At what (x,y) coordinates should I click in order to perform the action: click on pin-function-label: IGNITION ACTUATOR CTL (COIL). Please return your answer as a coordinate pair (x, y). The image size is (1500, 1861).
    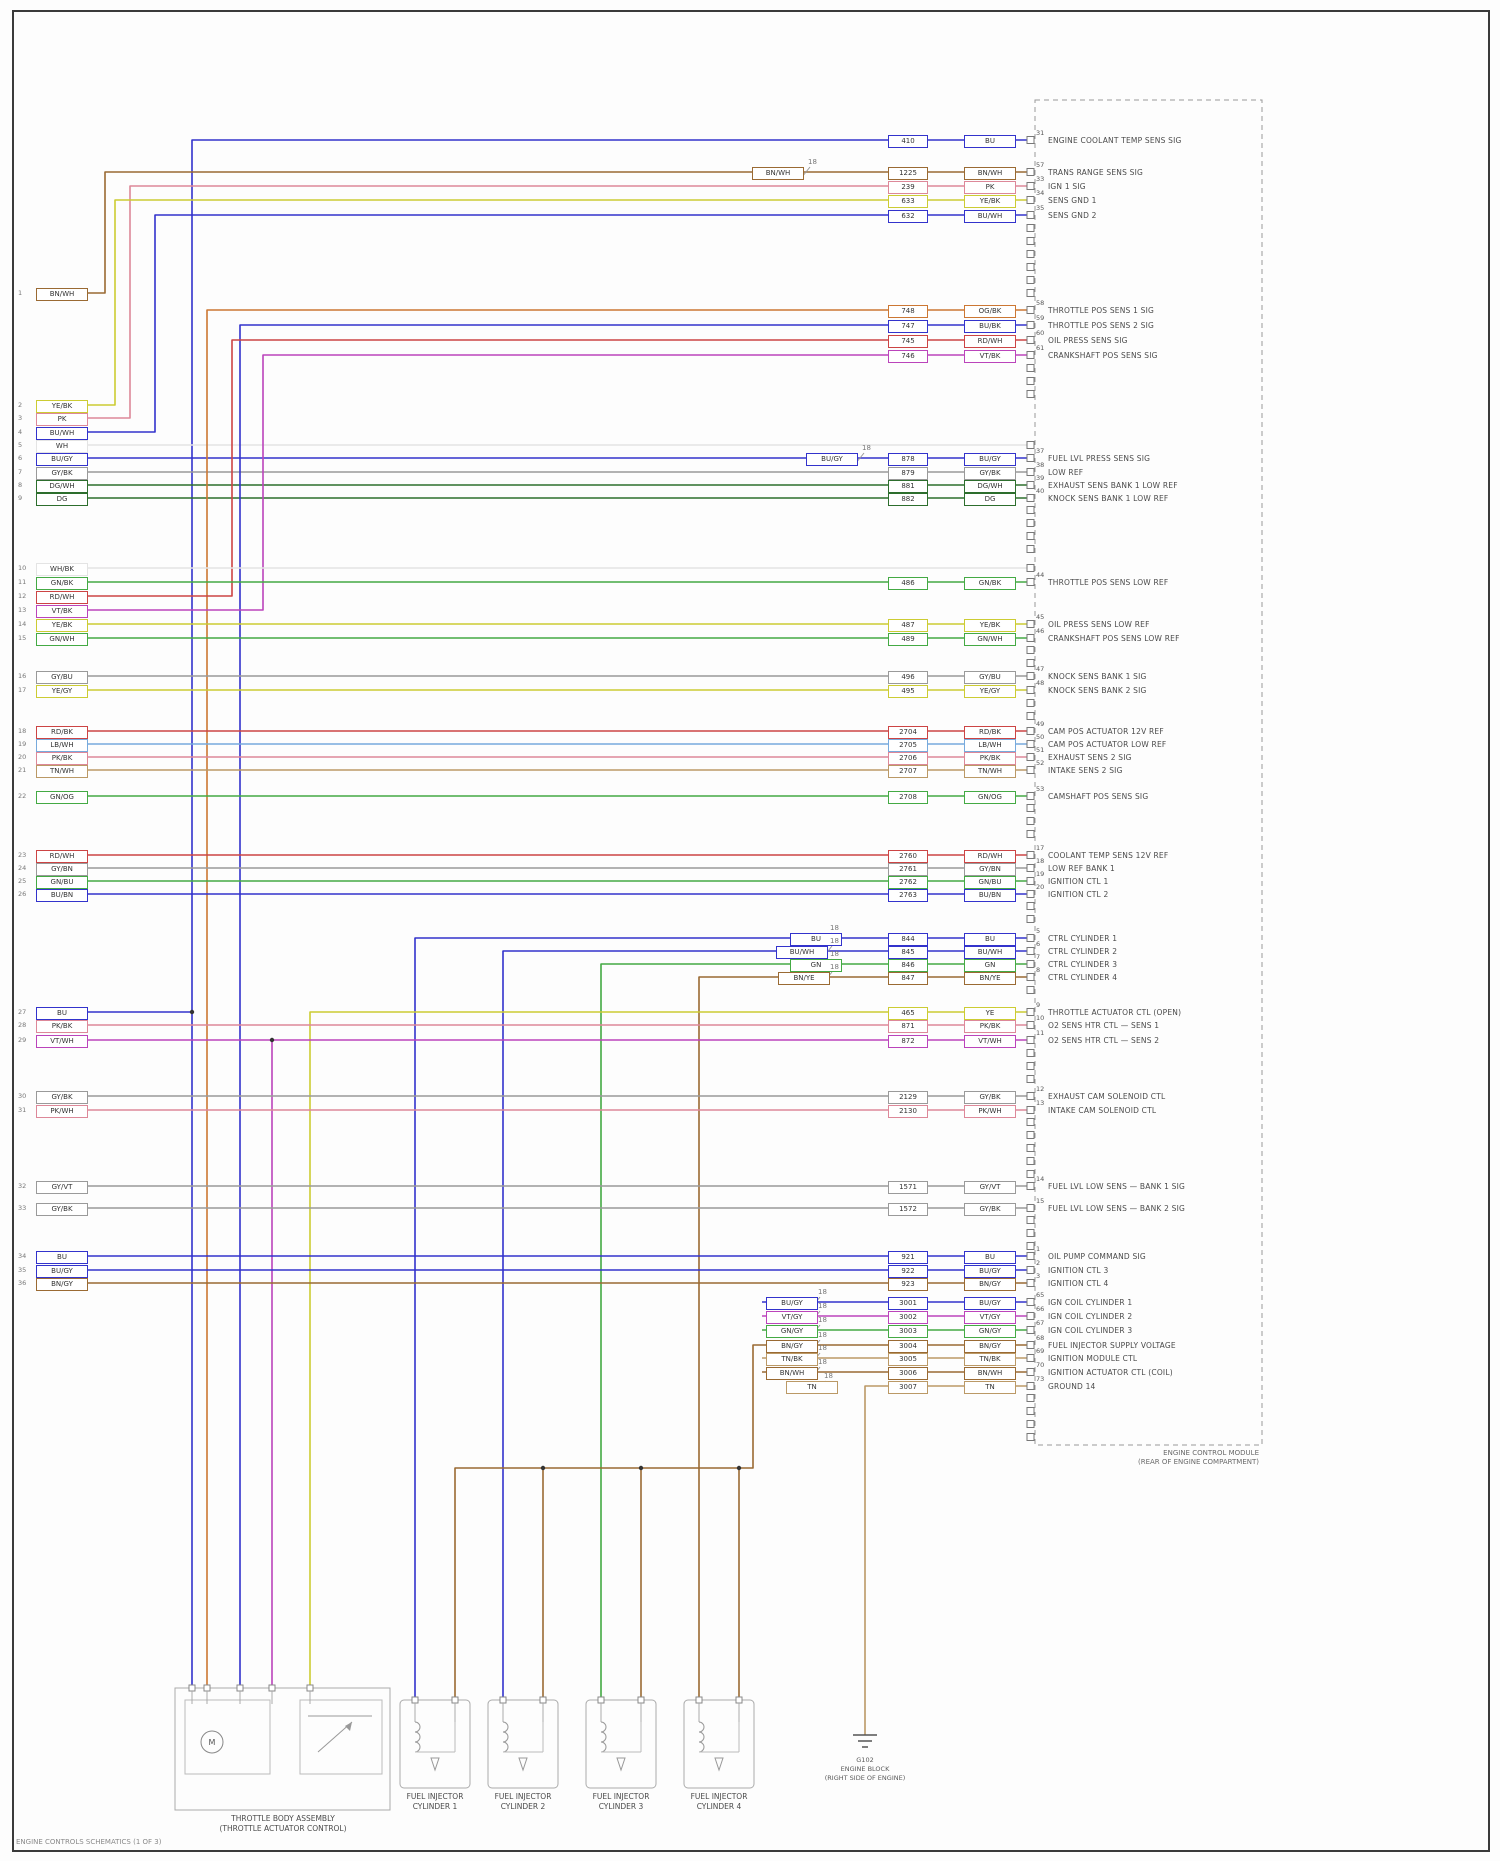
    Looking at the image, I should click on (1110, 1372).